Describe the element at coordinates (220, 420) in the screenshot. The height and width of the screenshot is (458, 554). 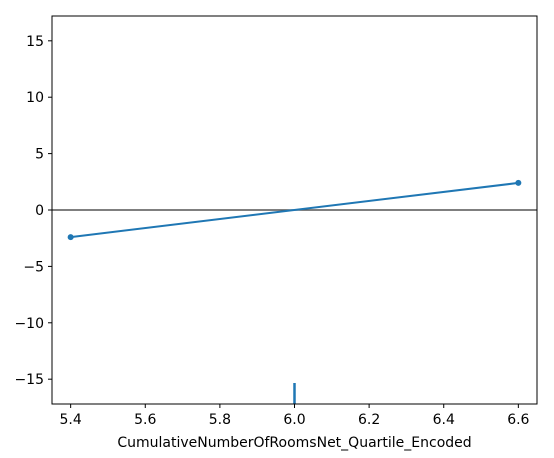
I see `x-tick-label: 5.8` at that location.